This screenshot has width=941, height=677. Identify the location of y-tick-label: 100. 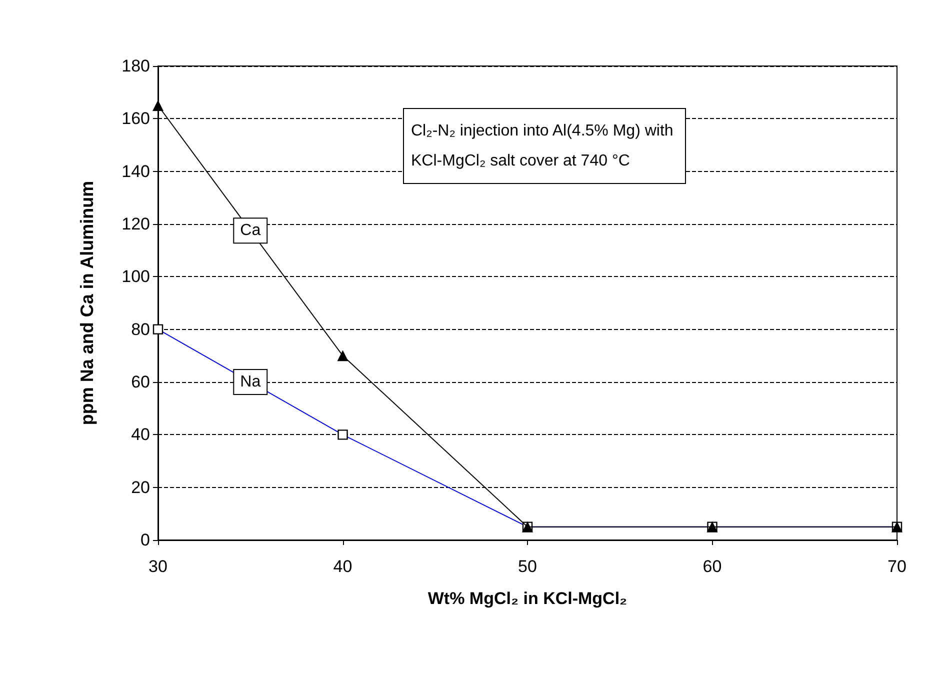
(136, 276).